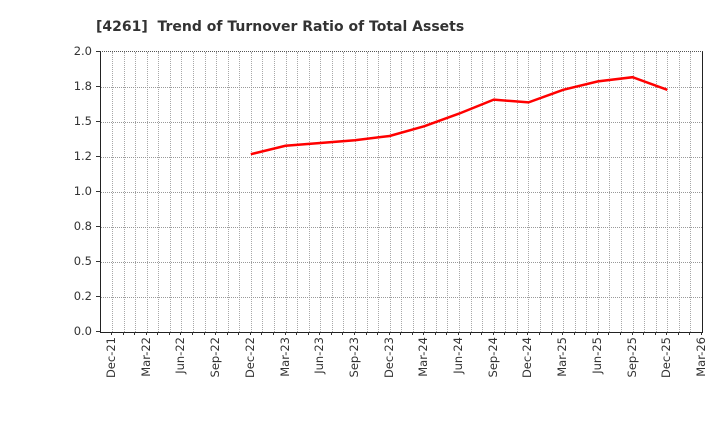 Image resolution: width=720 pixels, height=440 pixels. What do you see at coordinates (701, 357) in the screenshot?
I see `x-axis-label: Mar-26` at bounding box center [701, 357].